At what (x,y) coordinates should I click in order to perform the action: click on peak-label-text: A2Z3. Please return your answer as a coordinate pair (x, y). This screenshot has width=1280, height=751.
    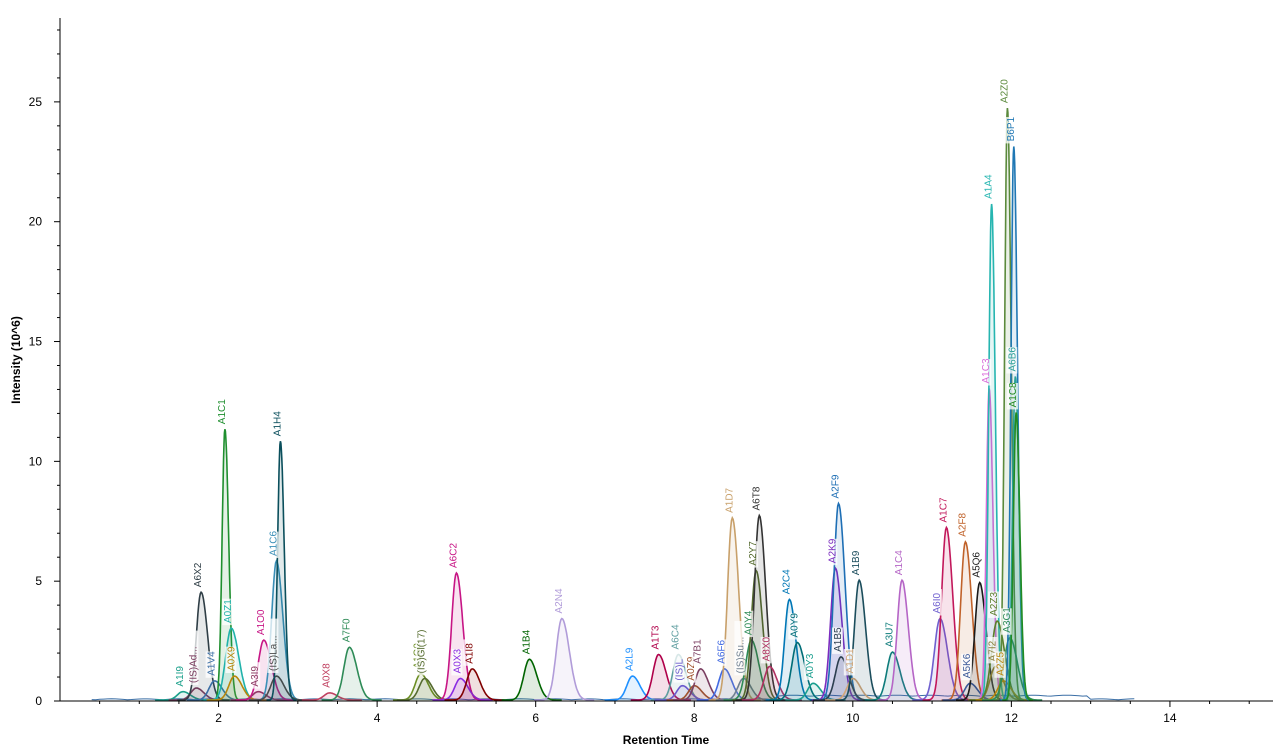
    Looking at the image, I should click on (994, 604).